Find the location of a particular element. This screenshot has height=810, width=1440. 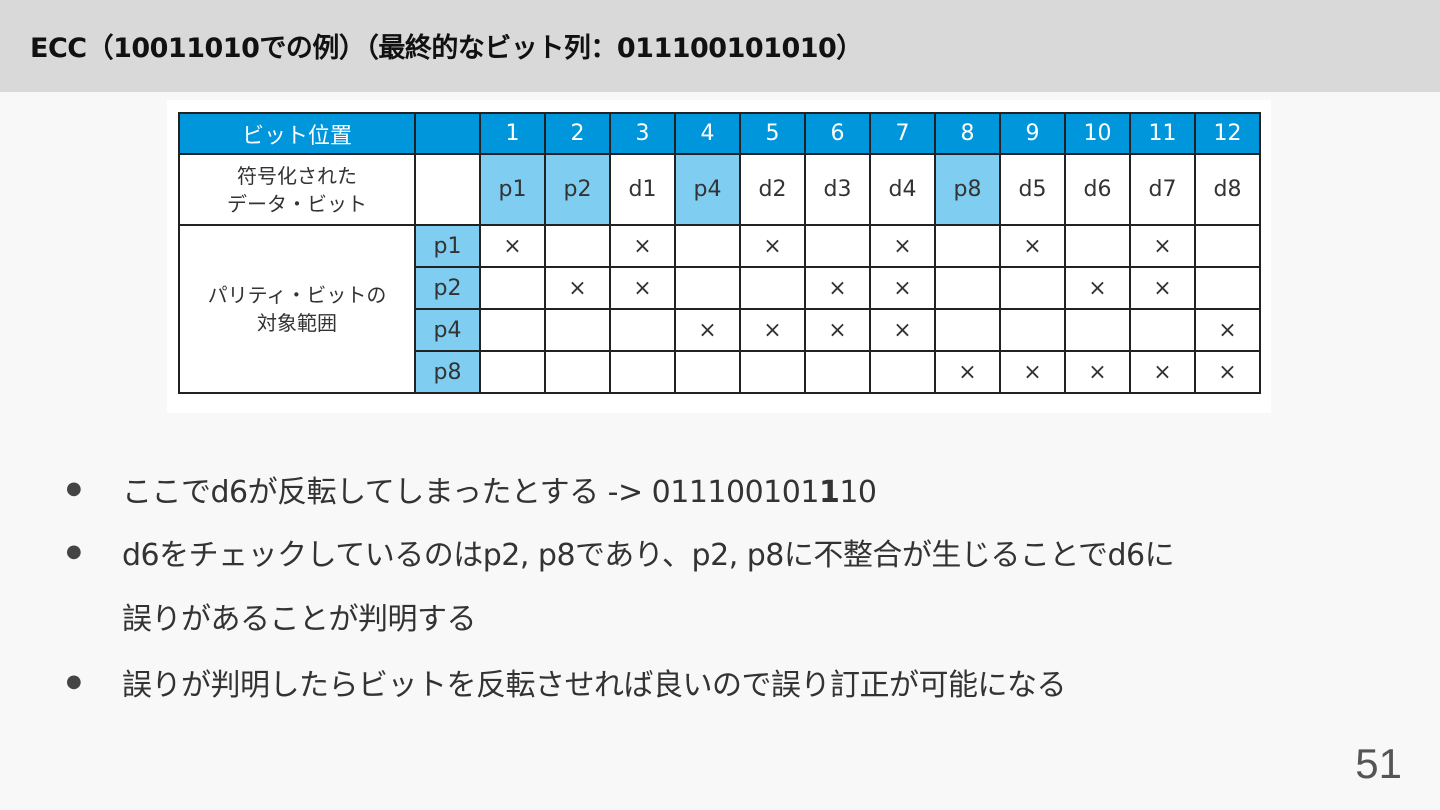

parity-row-p8: p8 × × × × × is located at coordinates (720, 372).